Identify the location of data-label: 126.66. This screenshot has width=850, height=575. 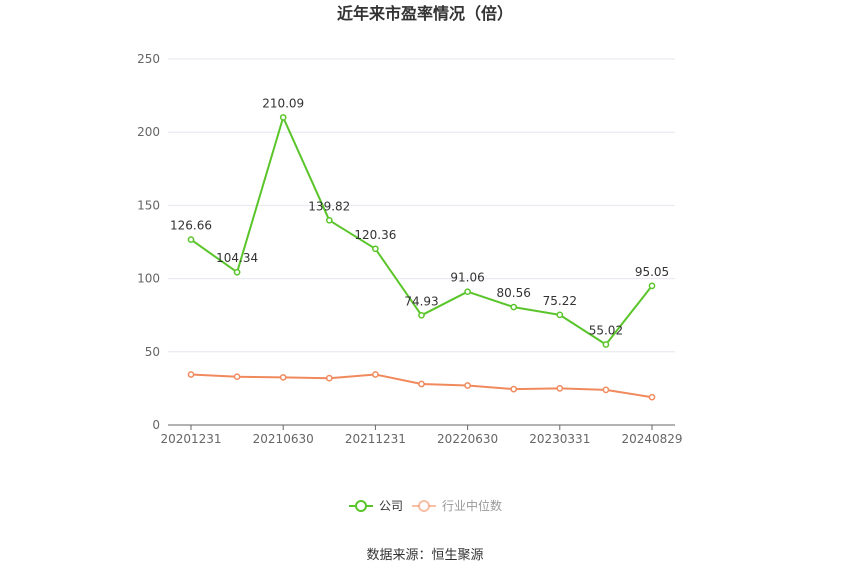
(191, 226).